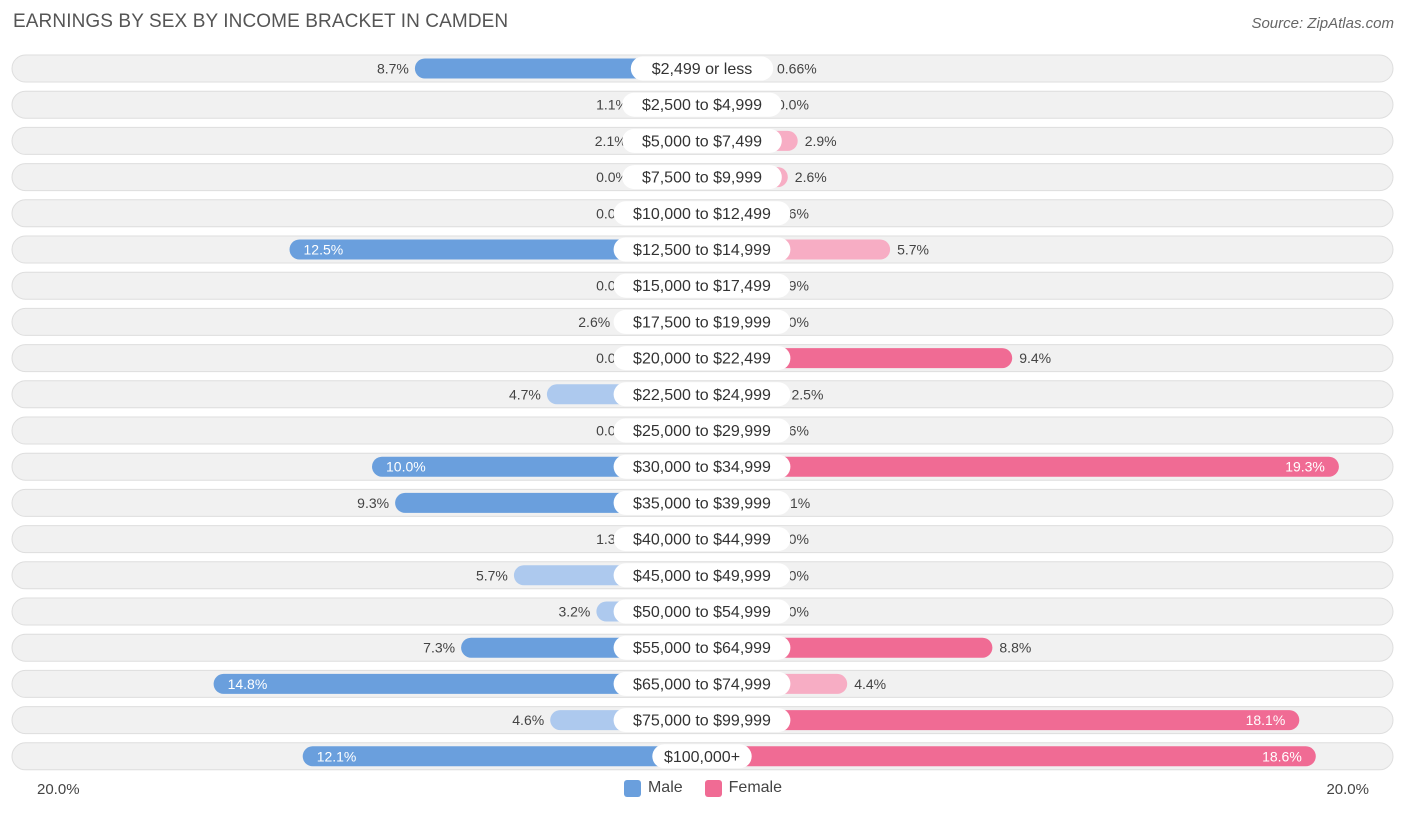 The image size is (1406, 813). Describe the element at coordinates (913, 250) in the screenshot. I see `data-label-female: 5.7%` at that location.